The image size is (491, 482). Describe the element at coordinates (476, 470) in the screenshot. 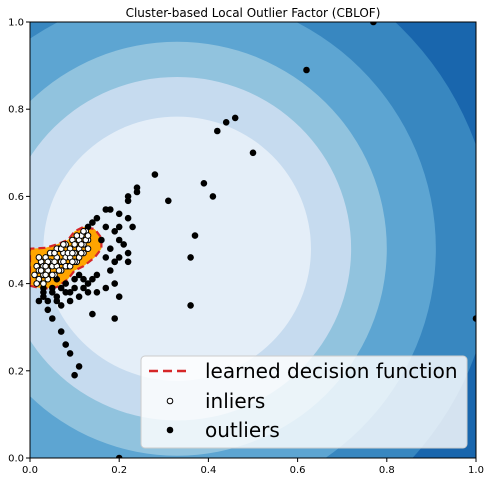

I see `x-tick-label-5: 1.0` at that location.